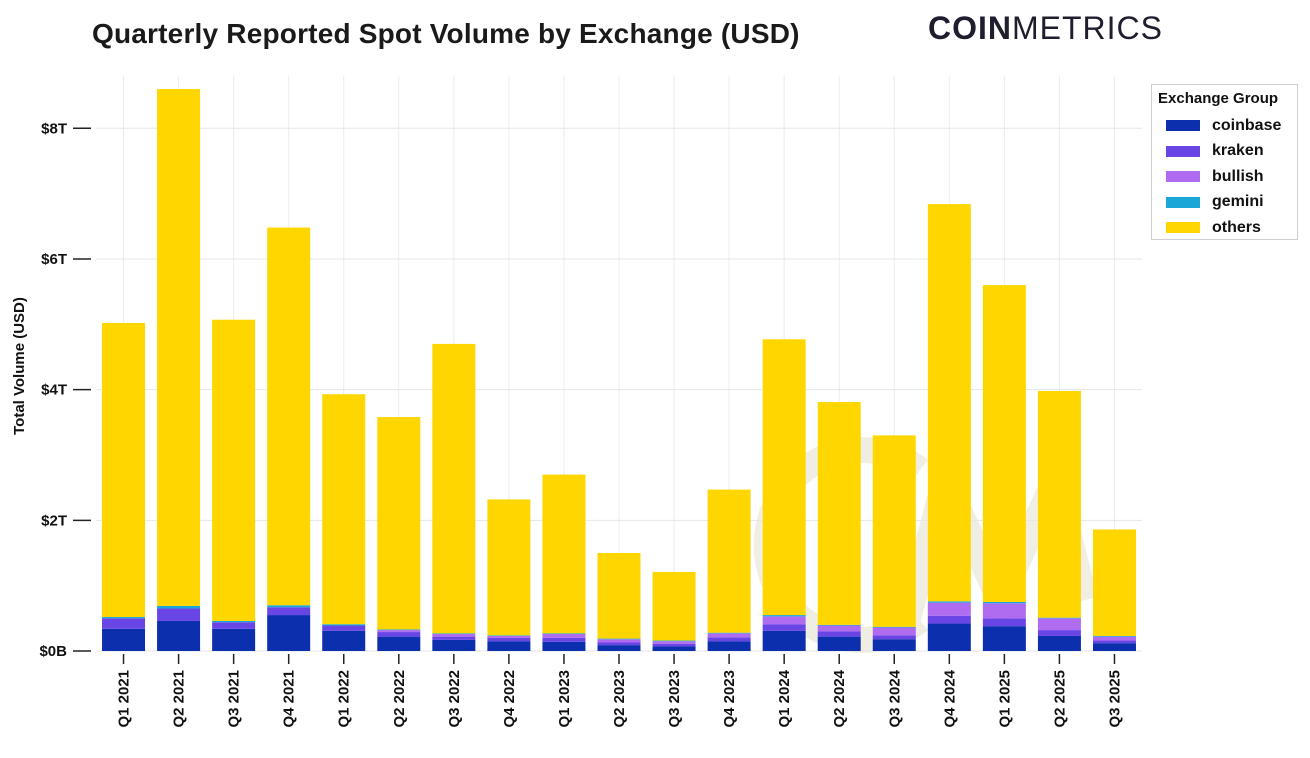  I want to click on legend-title: Exchange Group, so click(1218, 98).